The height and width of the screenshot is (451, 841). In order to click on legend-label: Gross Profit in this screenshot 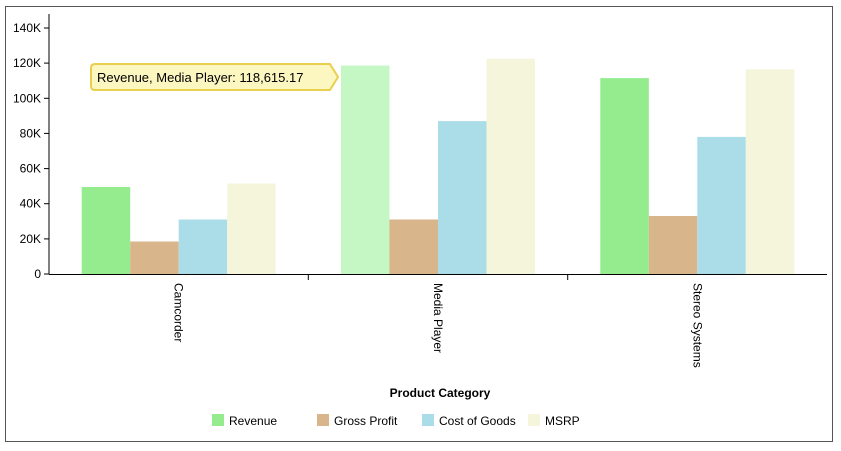, I will do `click(366, 421)`.